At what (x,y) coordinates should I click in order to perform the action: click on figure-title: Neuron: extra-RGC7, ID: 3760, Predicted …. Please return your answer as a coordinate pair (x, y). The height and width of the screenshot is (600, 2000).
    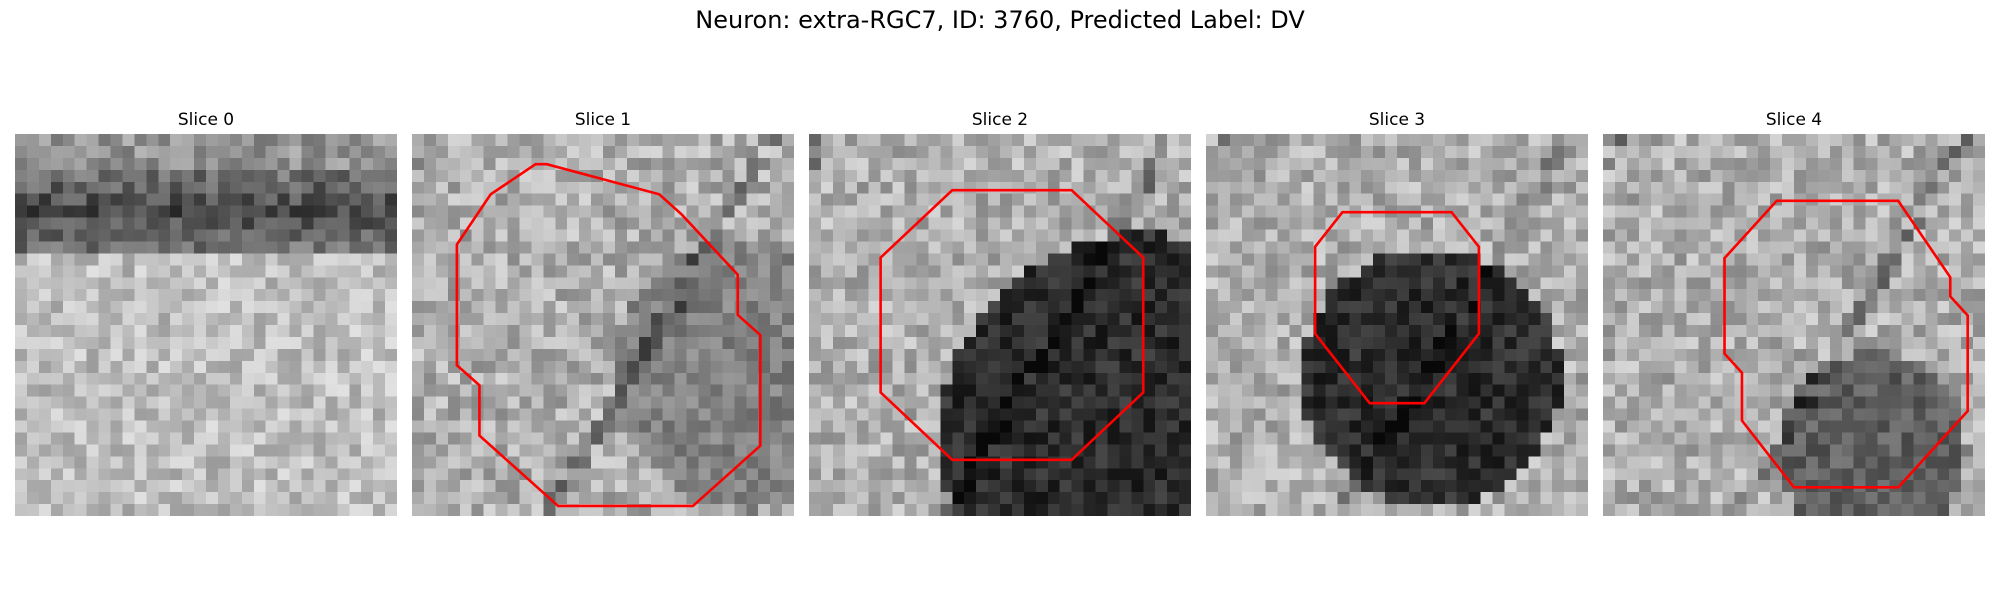
    Looking at the image, I should click on (1000, 20).